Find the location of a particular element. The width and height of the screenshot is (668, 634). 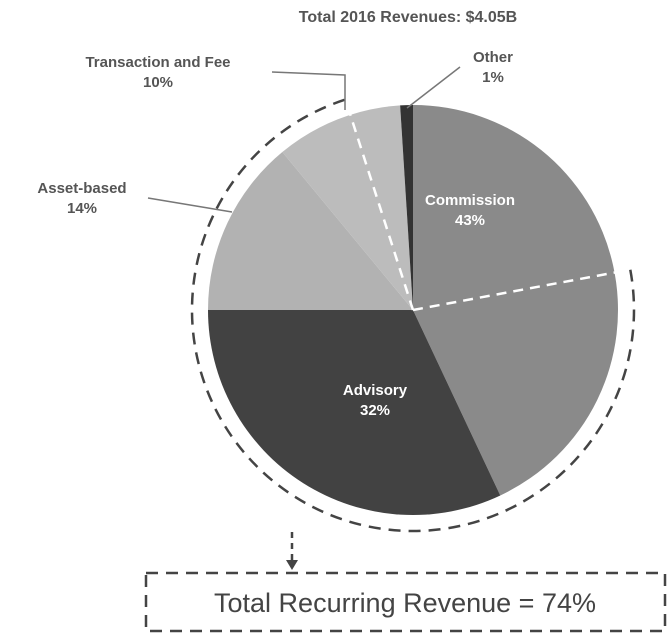

annotation: Total Recurring Revenue = 74% is located at coordinates (405, 603).